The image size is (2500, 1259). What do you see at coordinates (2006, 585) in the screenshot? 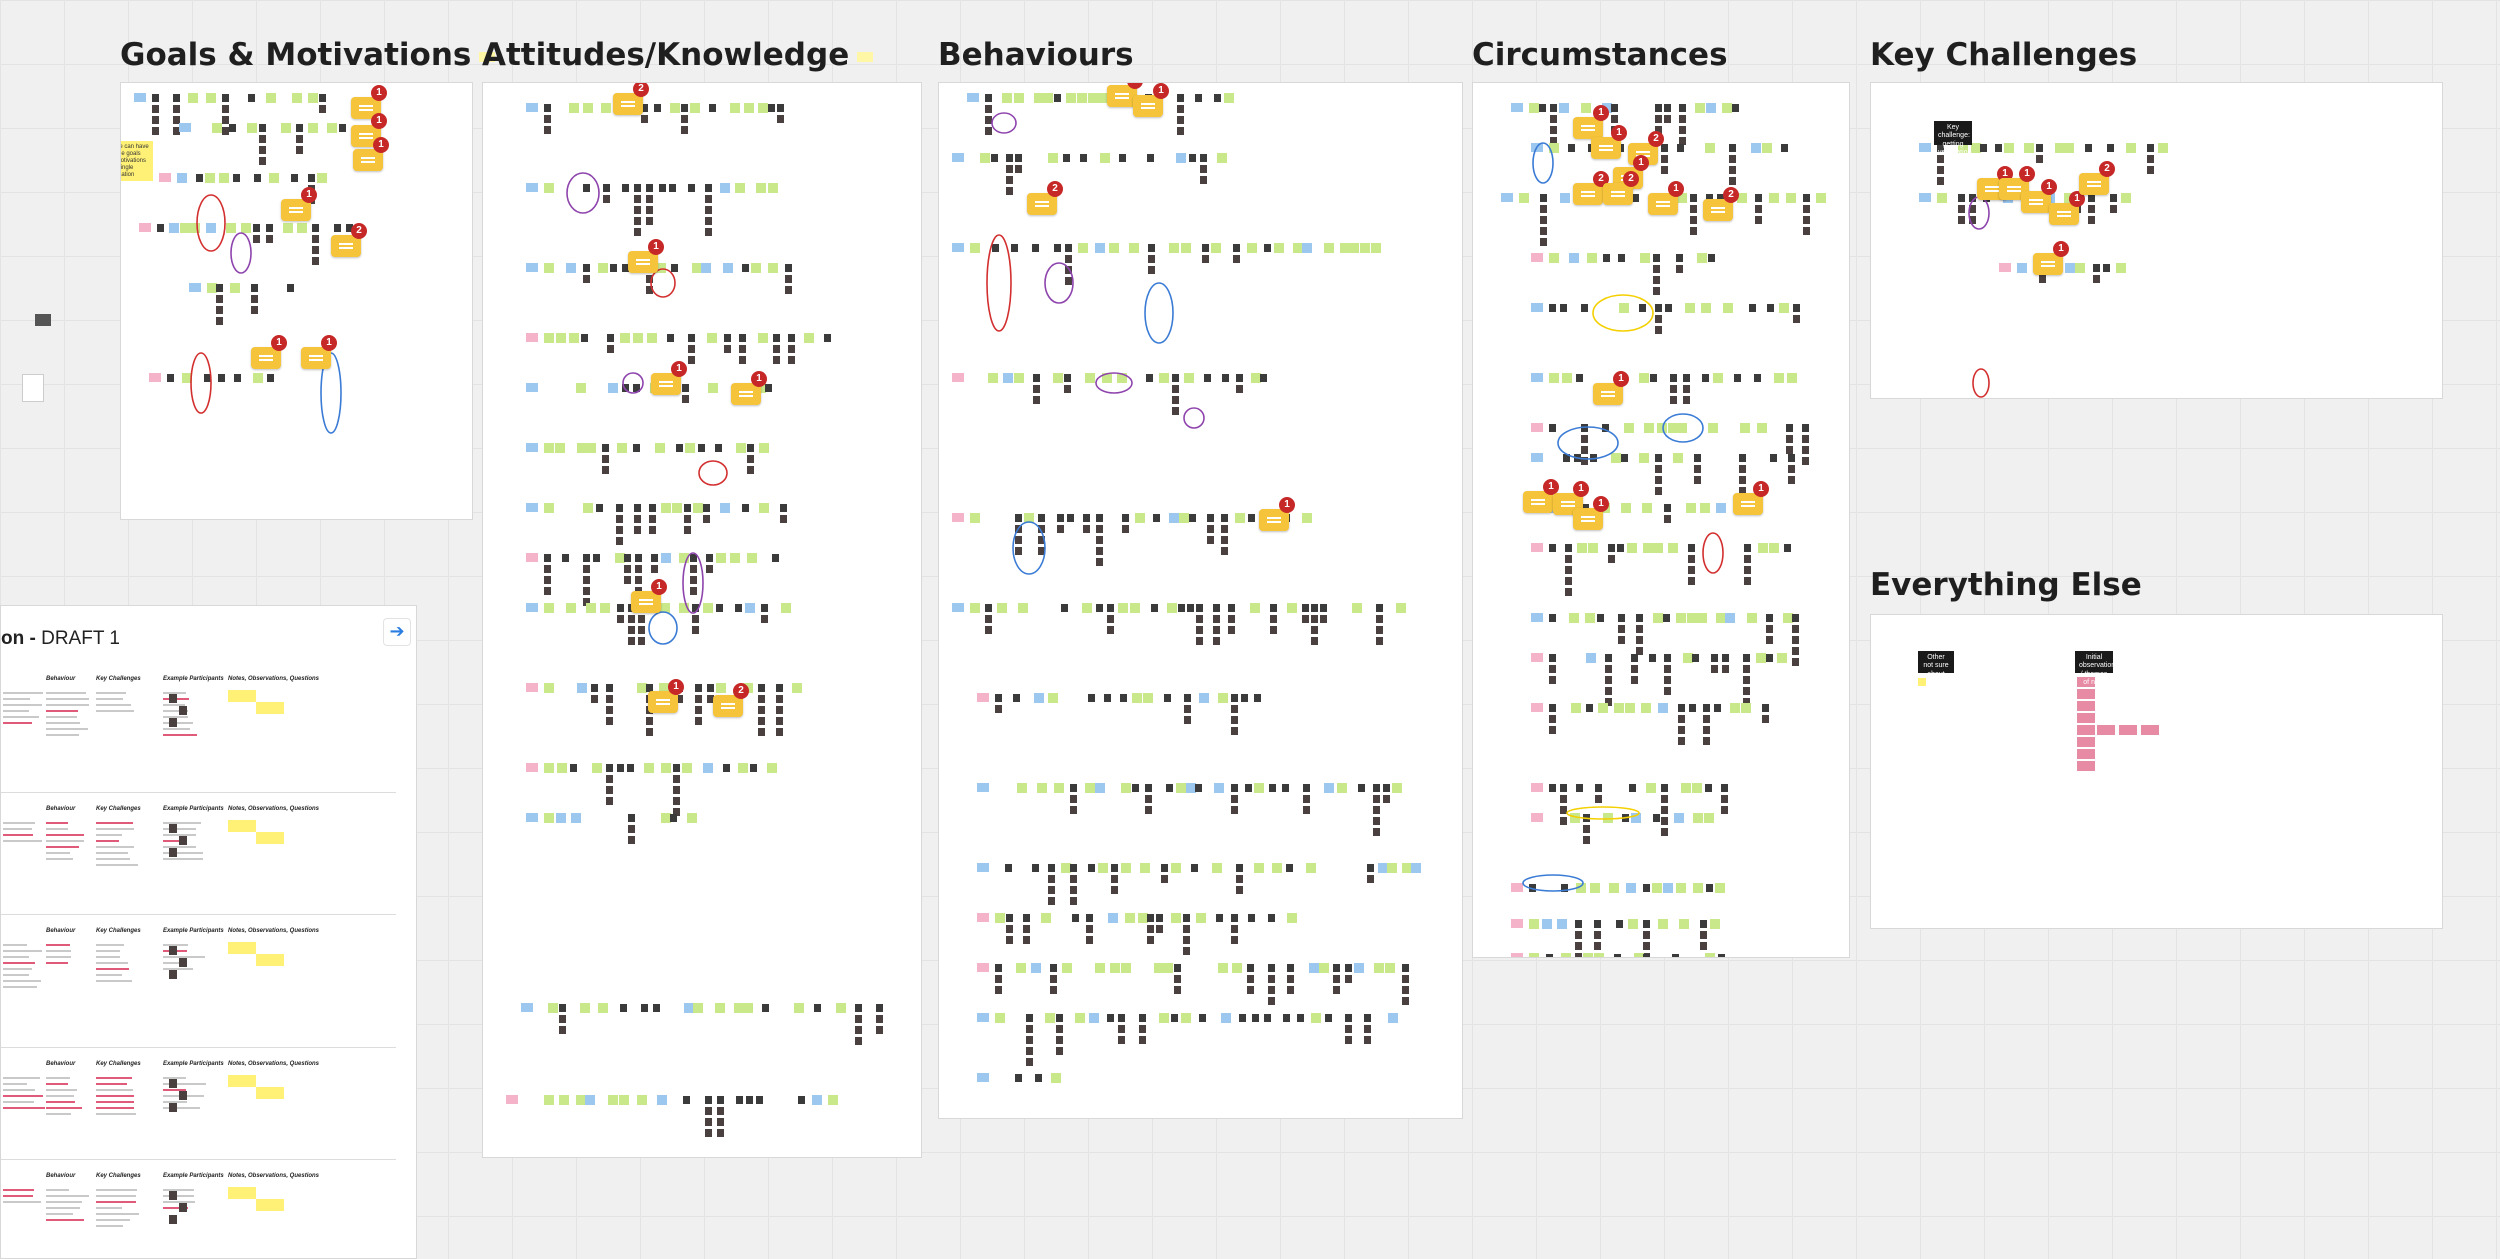
I see `frame-title-everything-else: Everything Else` at bounding box center [2006, 585].